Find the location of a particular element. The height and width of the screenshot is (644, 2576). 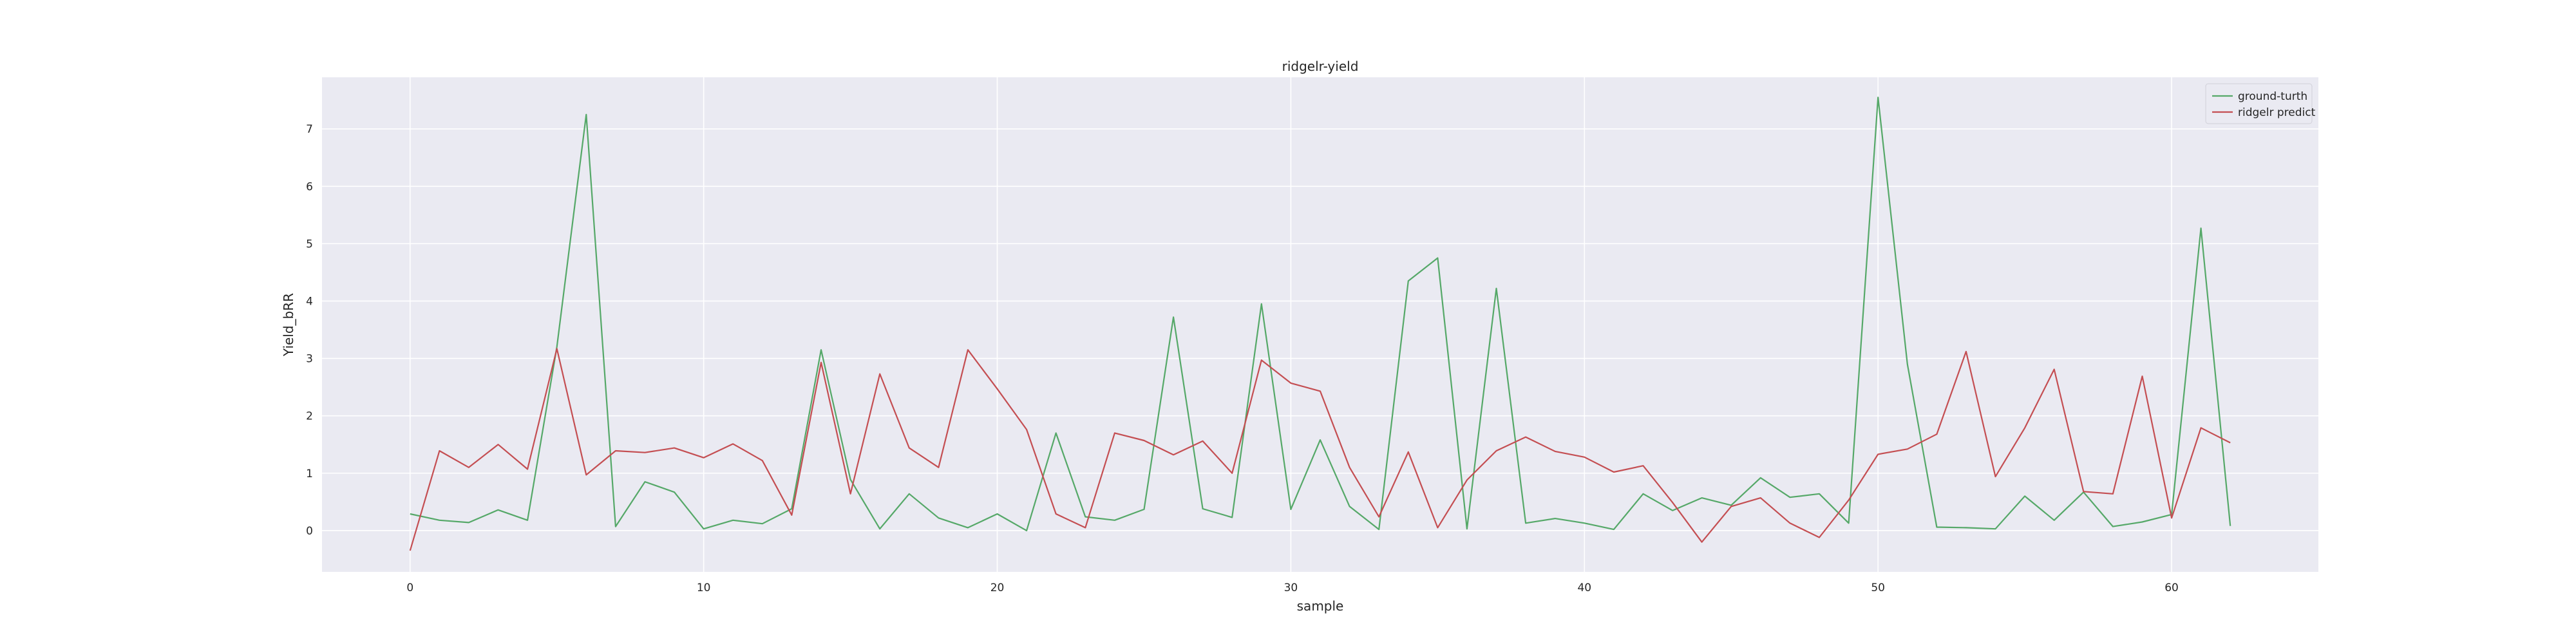

y-tick-label: 2 is located at coordinates (309, 416).